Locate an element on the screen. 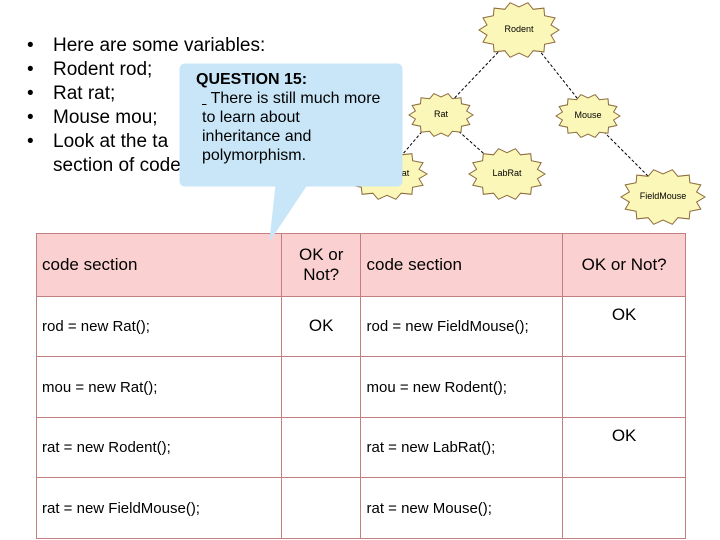 The height and width of the screenshot is (540, 720). hierarchy-label-mouse: Mouse is located at coordinates (588, 115).